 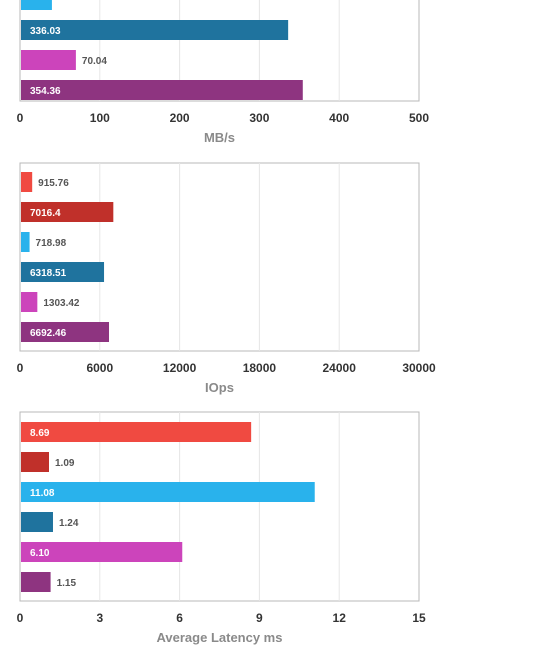 What do you see at coordinates (51, 243) in the screenshot?
I see `bar-value-label: 718.98` at bounding box center [51, 243].